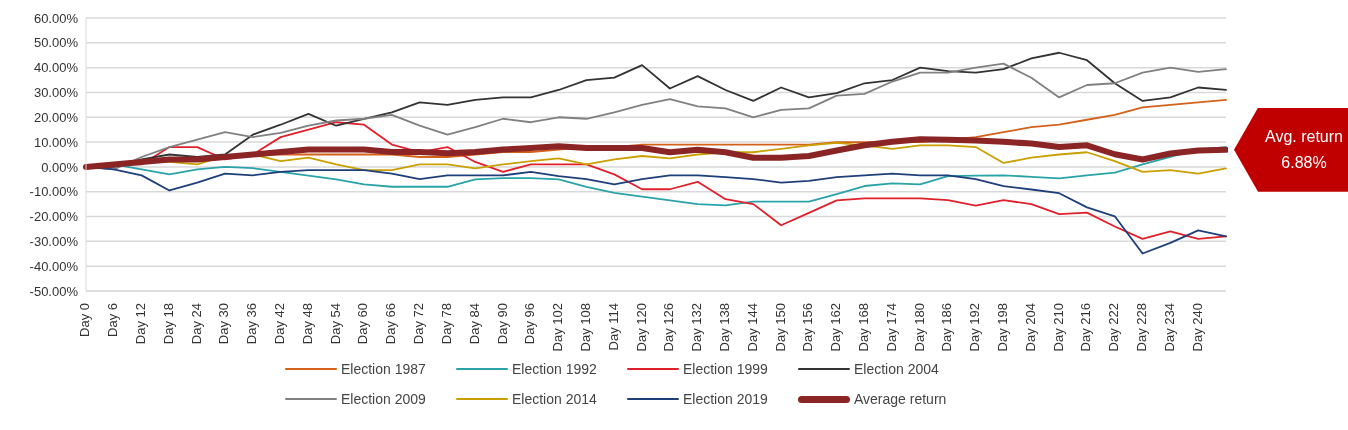 The width and height of the screenshot is (1348, 430). I want to click on legend-label: Election 1987, so click(383, 369).